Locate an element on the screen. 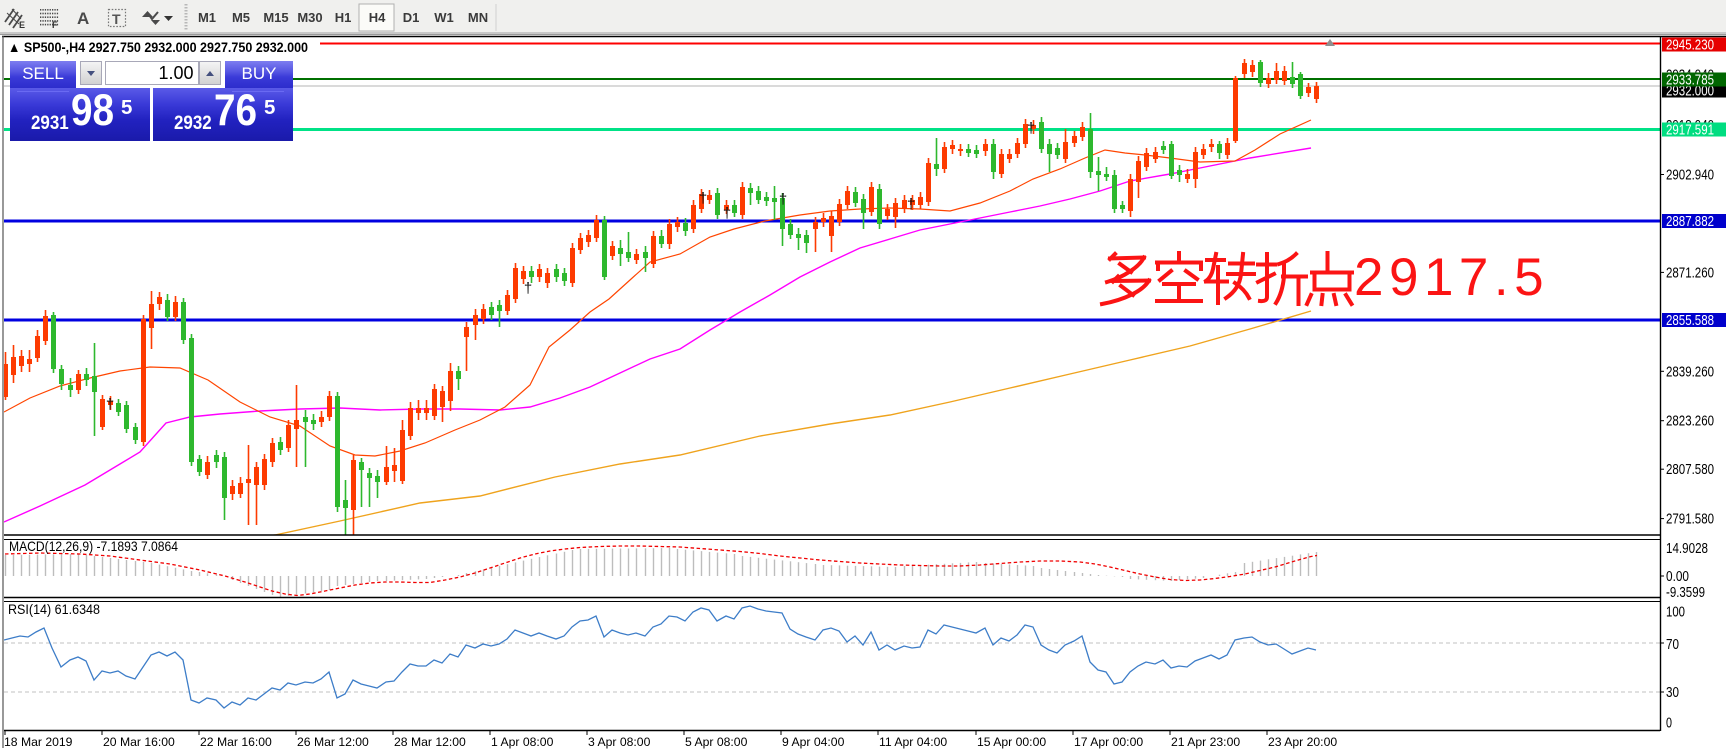 The height and width of the screenshot is (753, 1726). svg-text: 2932.000 is located at coordinates (1690, 92).